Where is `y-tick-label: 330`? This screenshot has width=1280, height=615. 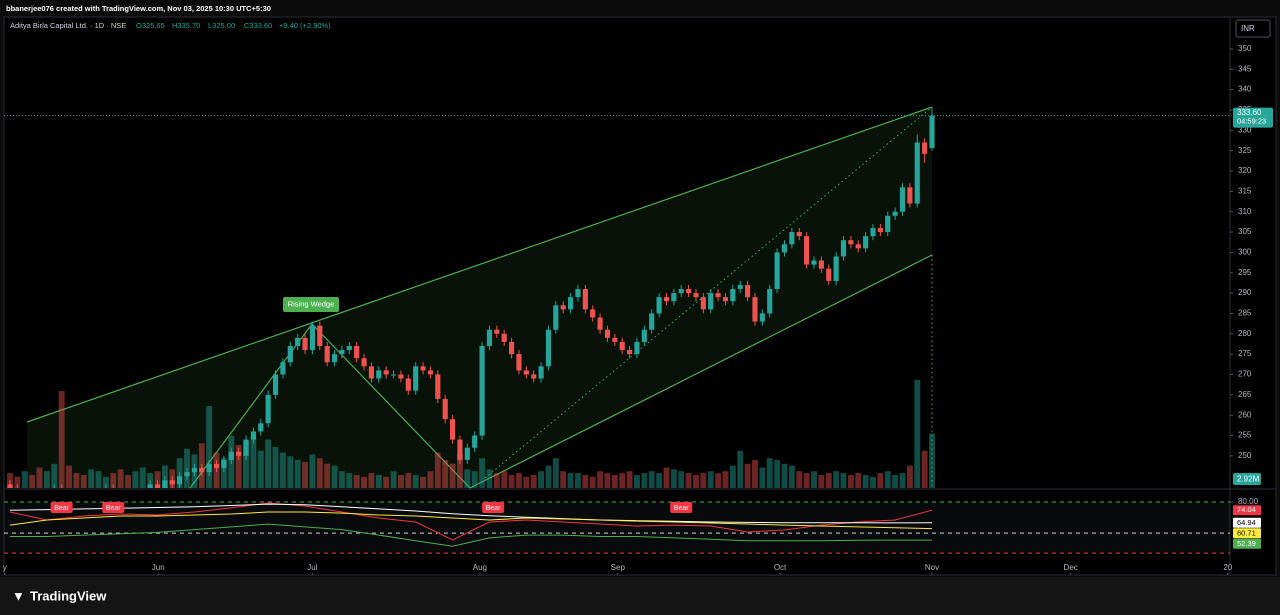
y-tick-label: 330 is located at coordinates (1245, 129).